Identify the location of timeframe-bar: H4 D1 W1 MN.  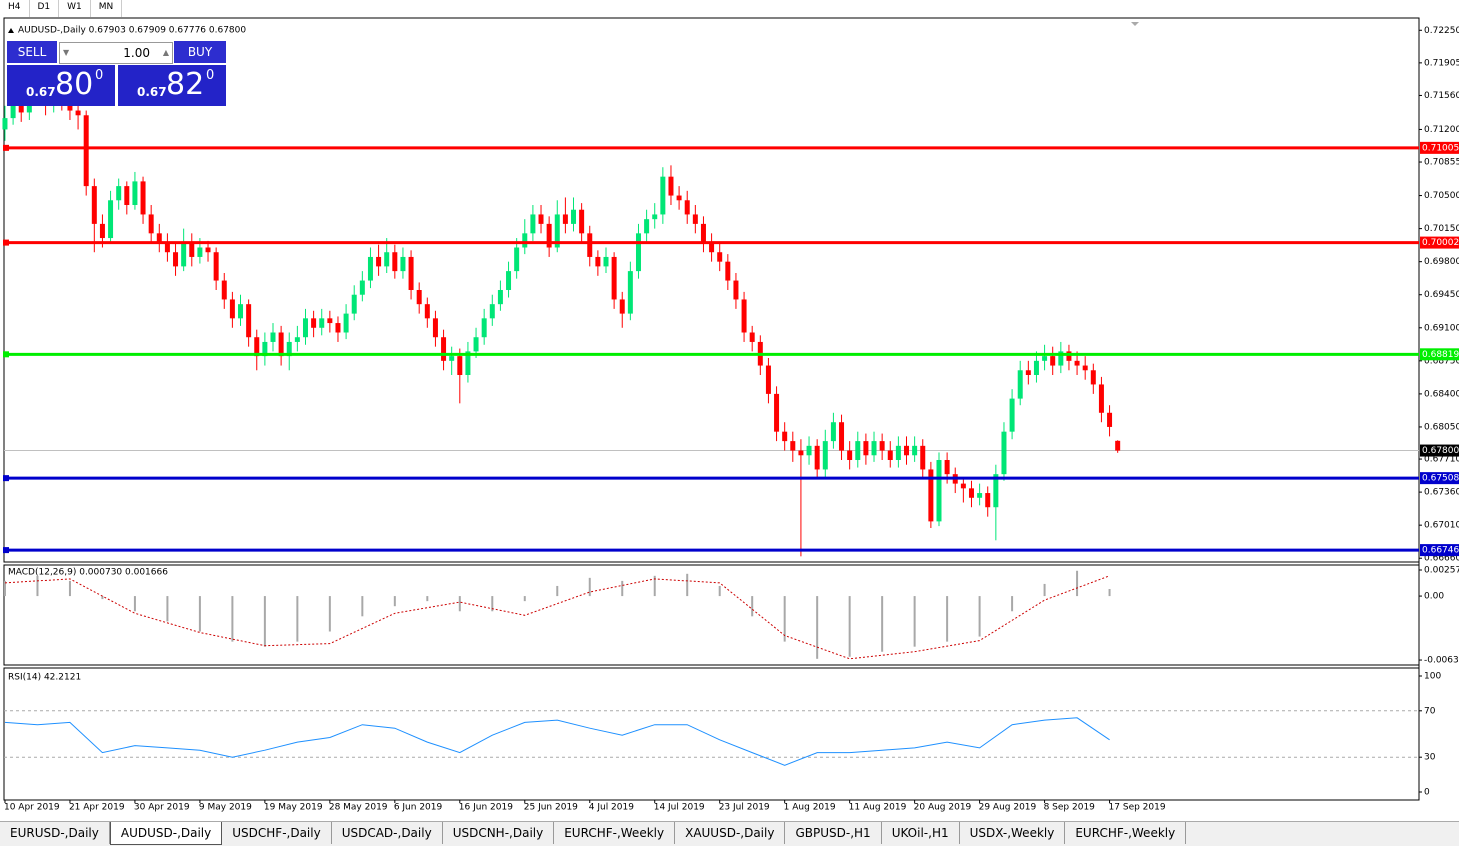
(61, 8).